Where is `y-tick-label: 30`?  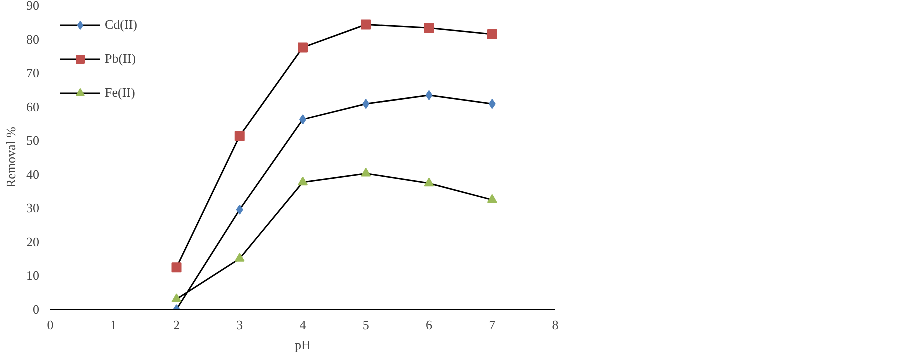
y-tick-label: 30 is located at coordinates (33, 208).